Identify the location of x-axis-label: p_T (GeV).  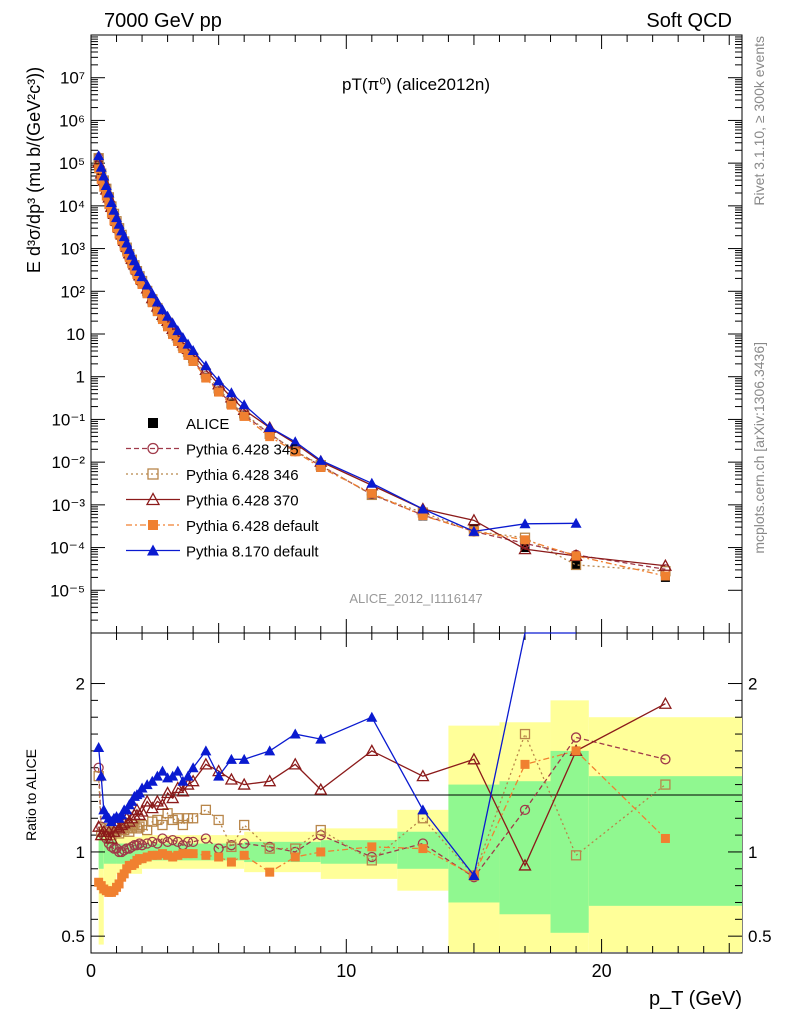
(695, 999).